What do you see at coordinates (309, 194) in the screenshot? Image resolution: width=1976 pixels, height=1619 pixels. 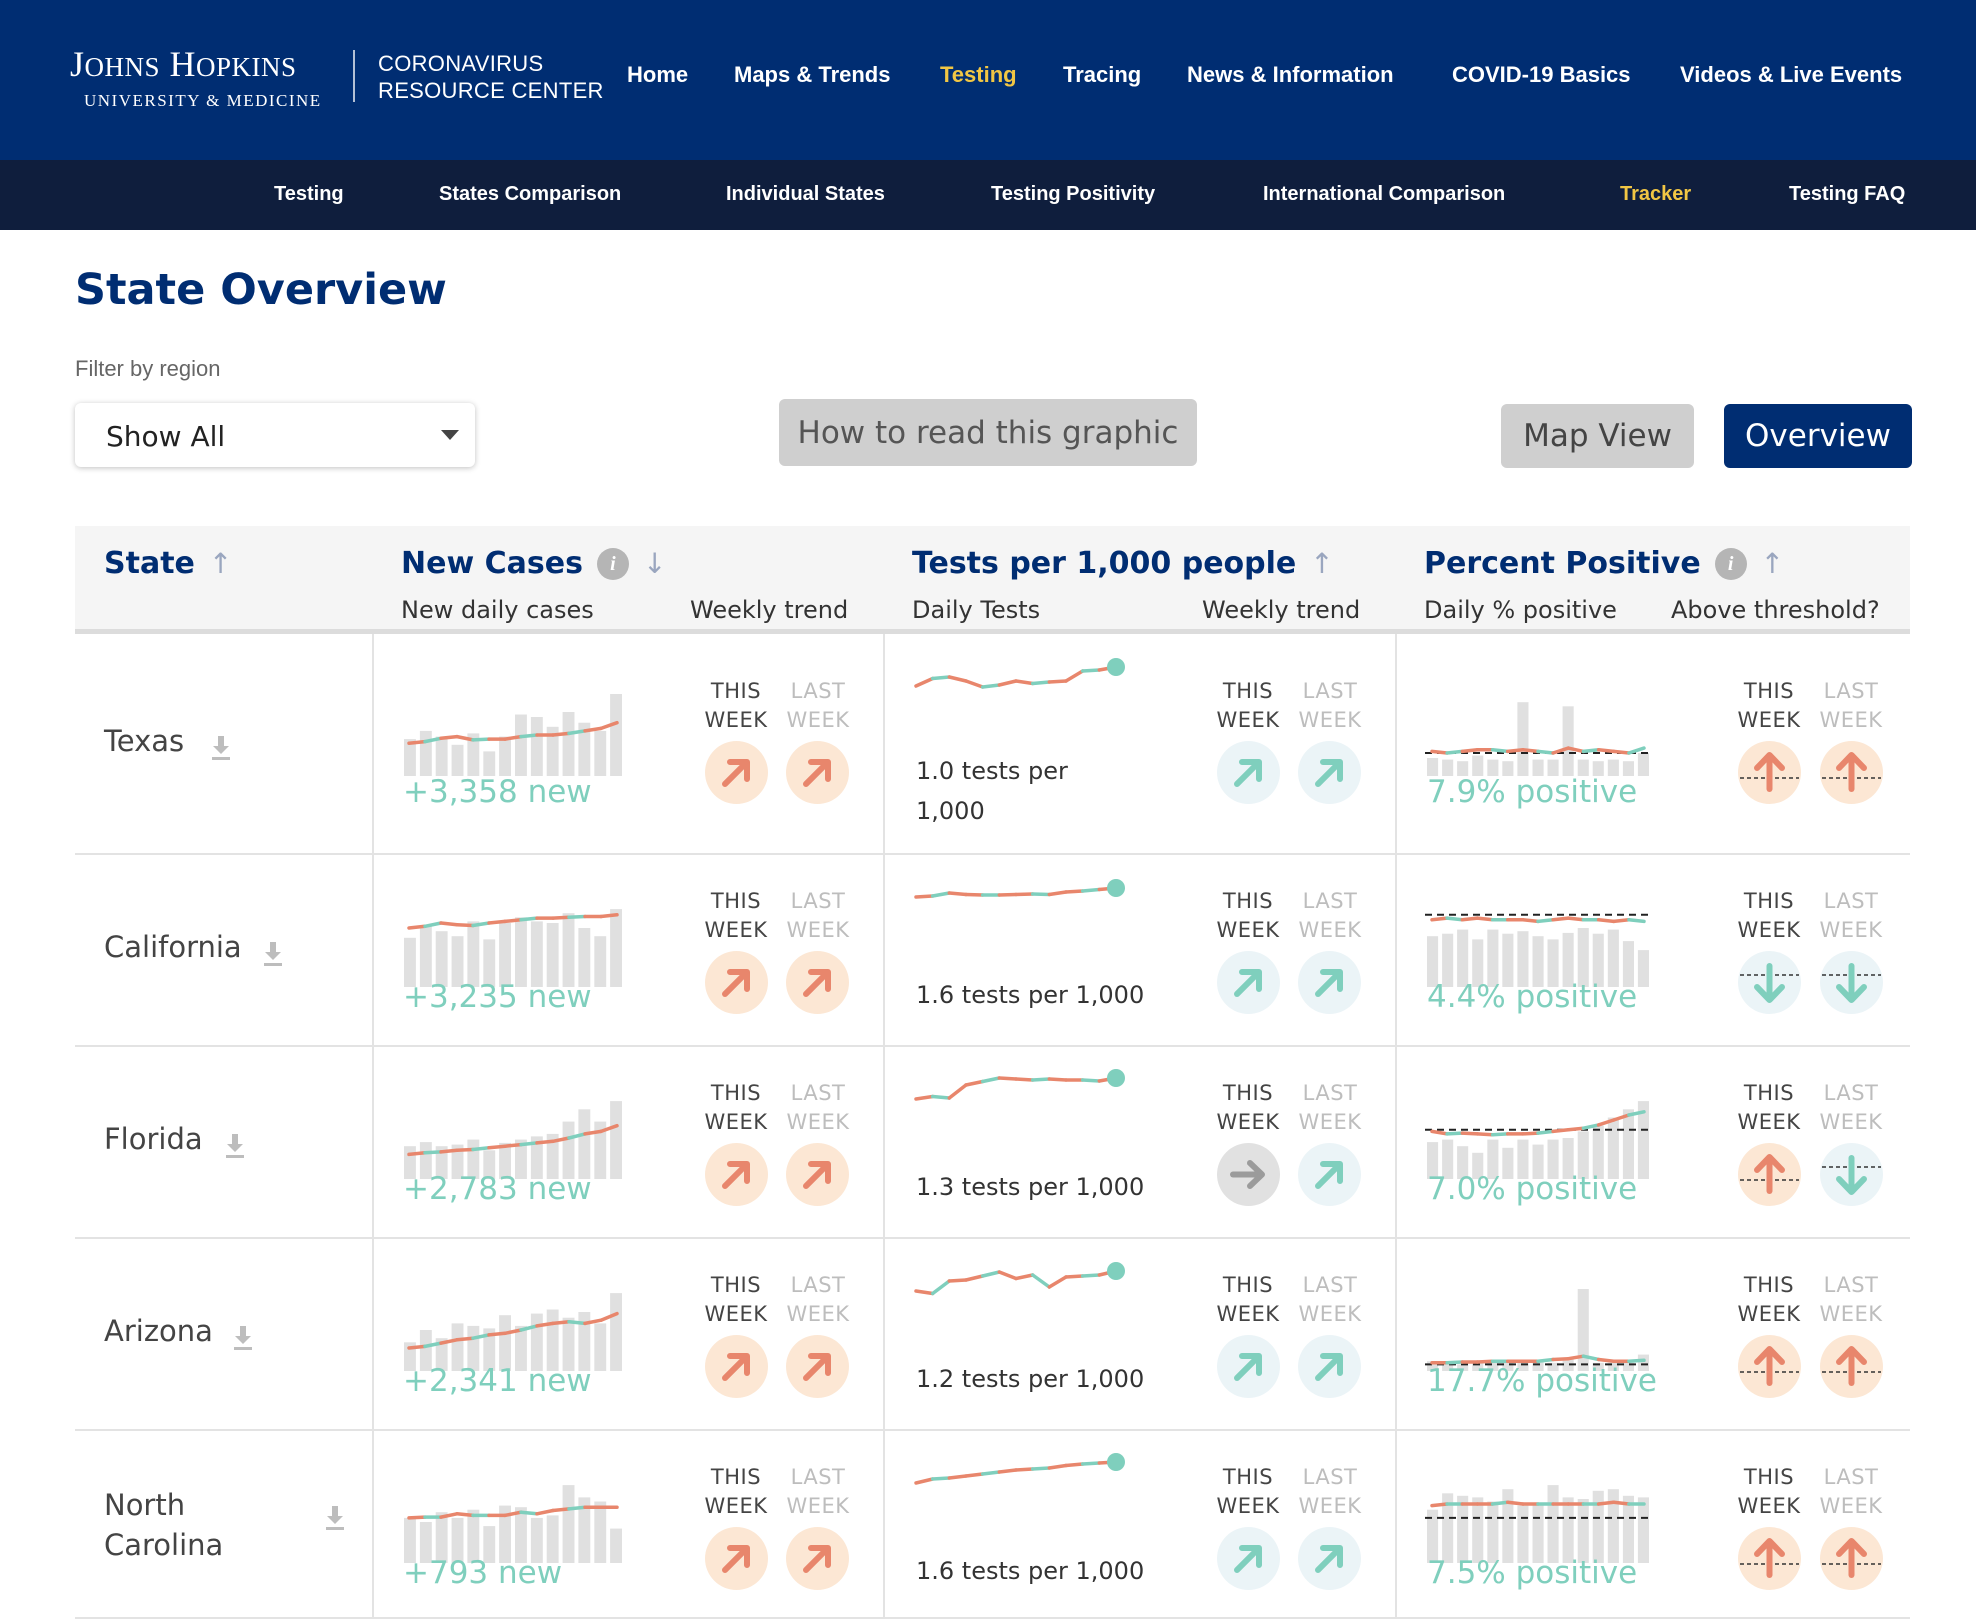 I see `subnav-testing: Testing` at bounding box center [309, 194].